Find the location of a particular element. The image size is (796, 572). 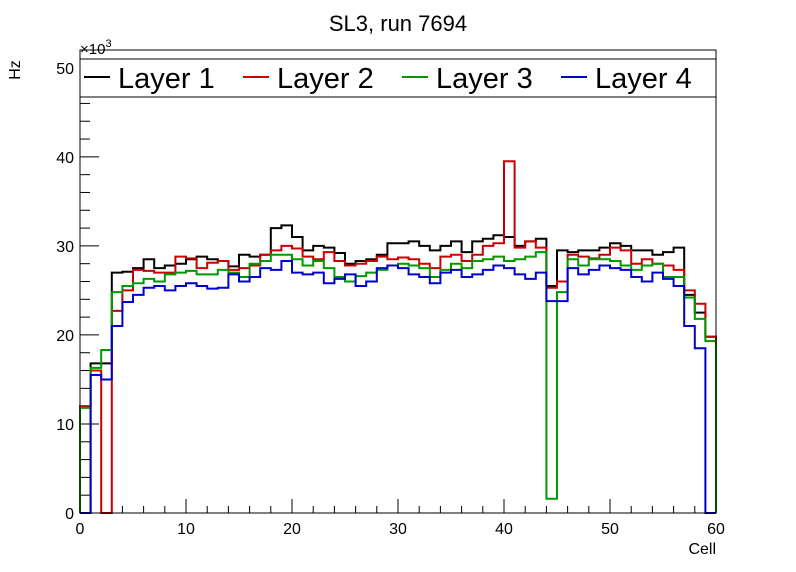

x-tick-label: 0 is located at coordinates (80, 529).